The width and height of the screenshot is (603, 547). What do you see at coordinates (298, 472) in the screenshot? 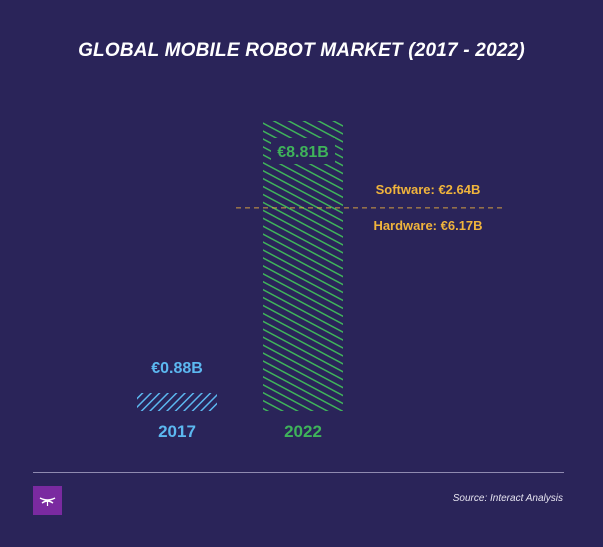
I see `footer-divider` at bounding box center [298, 472].